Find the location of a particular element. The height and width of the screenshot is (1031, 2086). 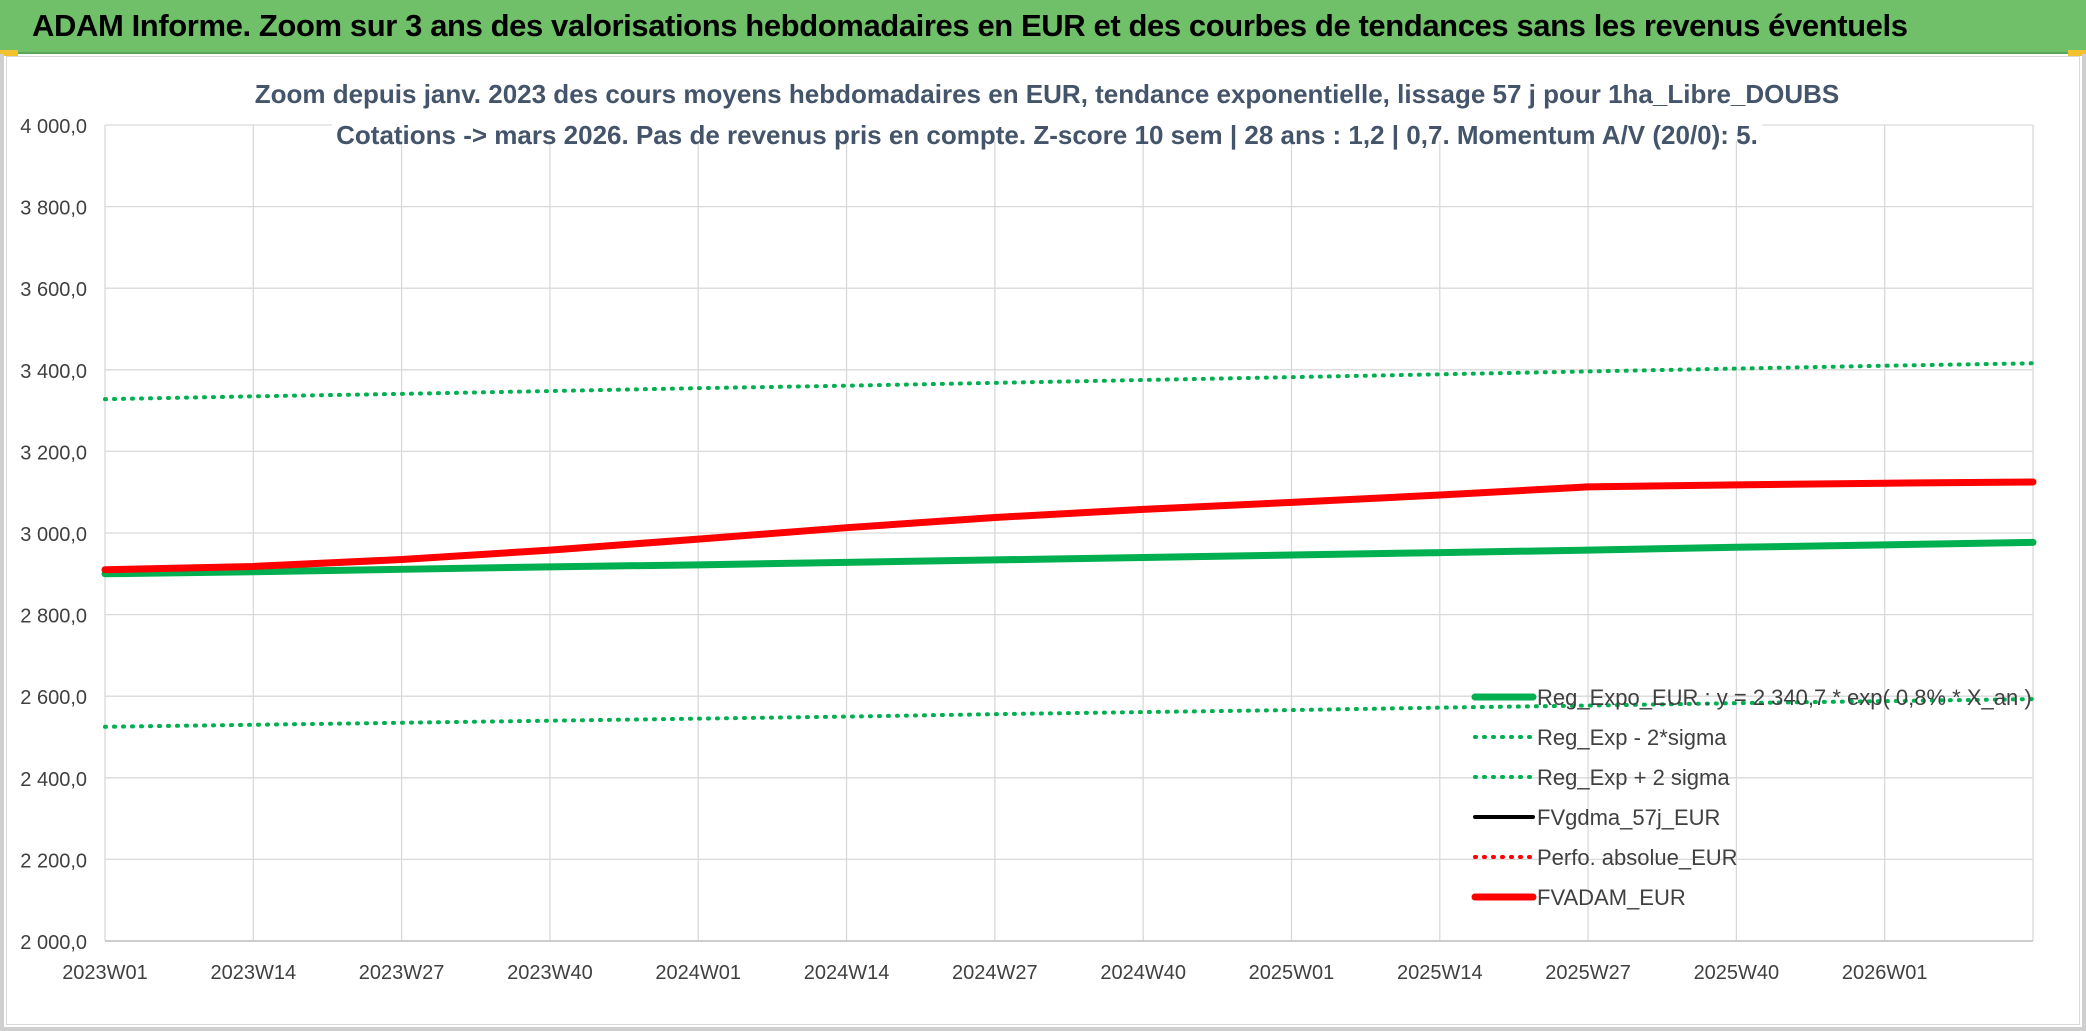

x-tick-label: 2025W14 is located at coordinates (1440, 973).